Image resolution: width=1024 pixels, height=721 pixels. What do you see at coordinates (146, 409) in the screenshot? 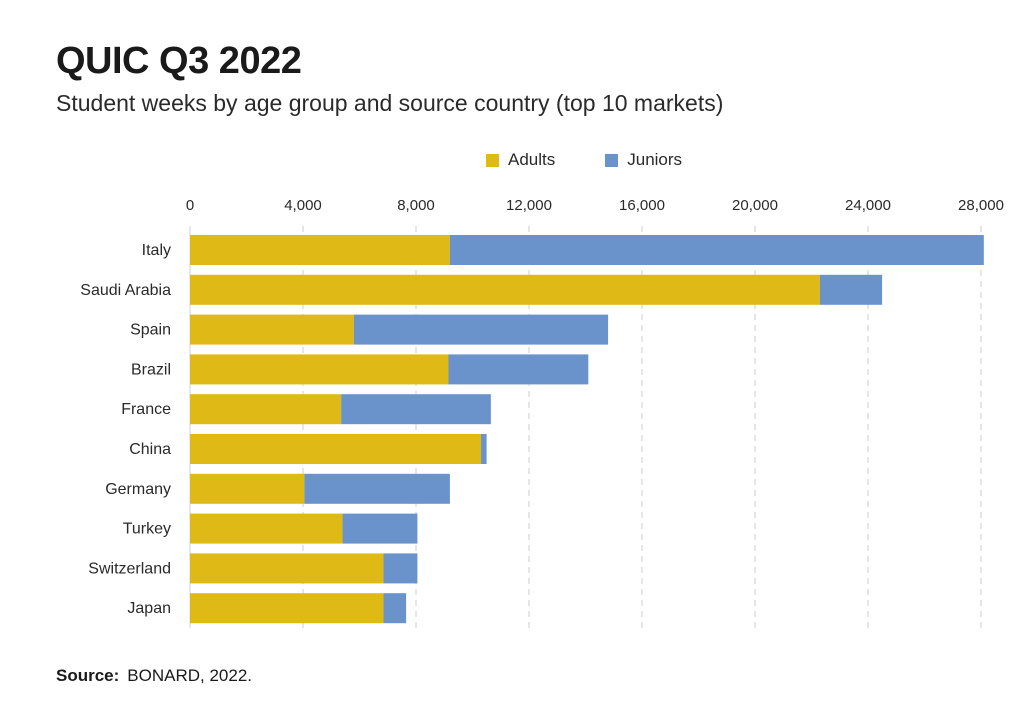
I see `category-label: France` at bounding box center [146, 409].